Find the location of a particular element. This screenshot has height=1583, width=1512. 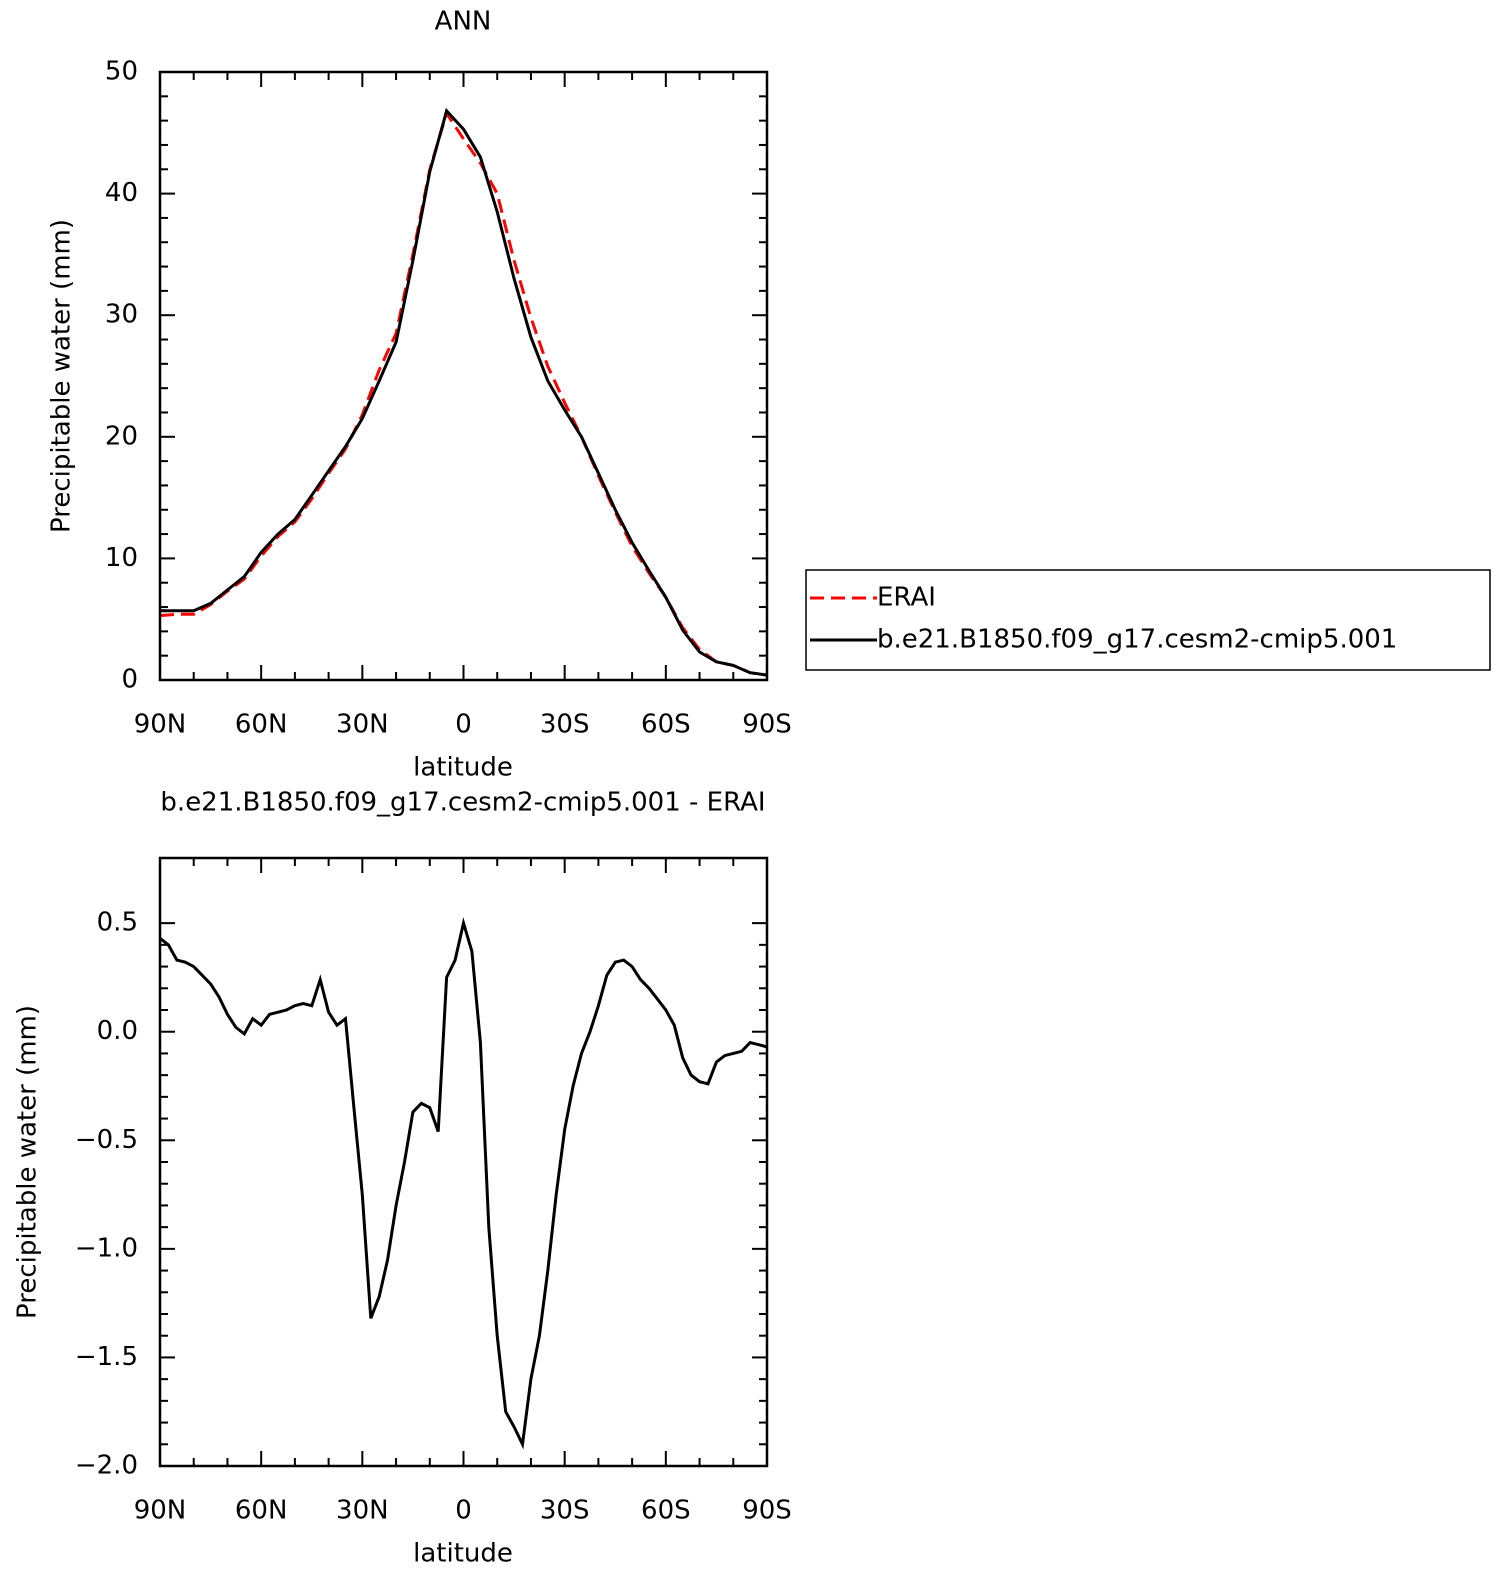

y-tick-label: 0.0 is located at coordinates (117, 1031).